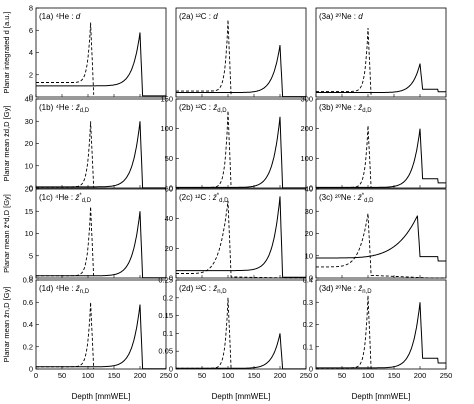  What do you see at coordinates (31, 255) in the screenshot?
I see `y-tick-label: 5` at bounding box center [31, 255].